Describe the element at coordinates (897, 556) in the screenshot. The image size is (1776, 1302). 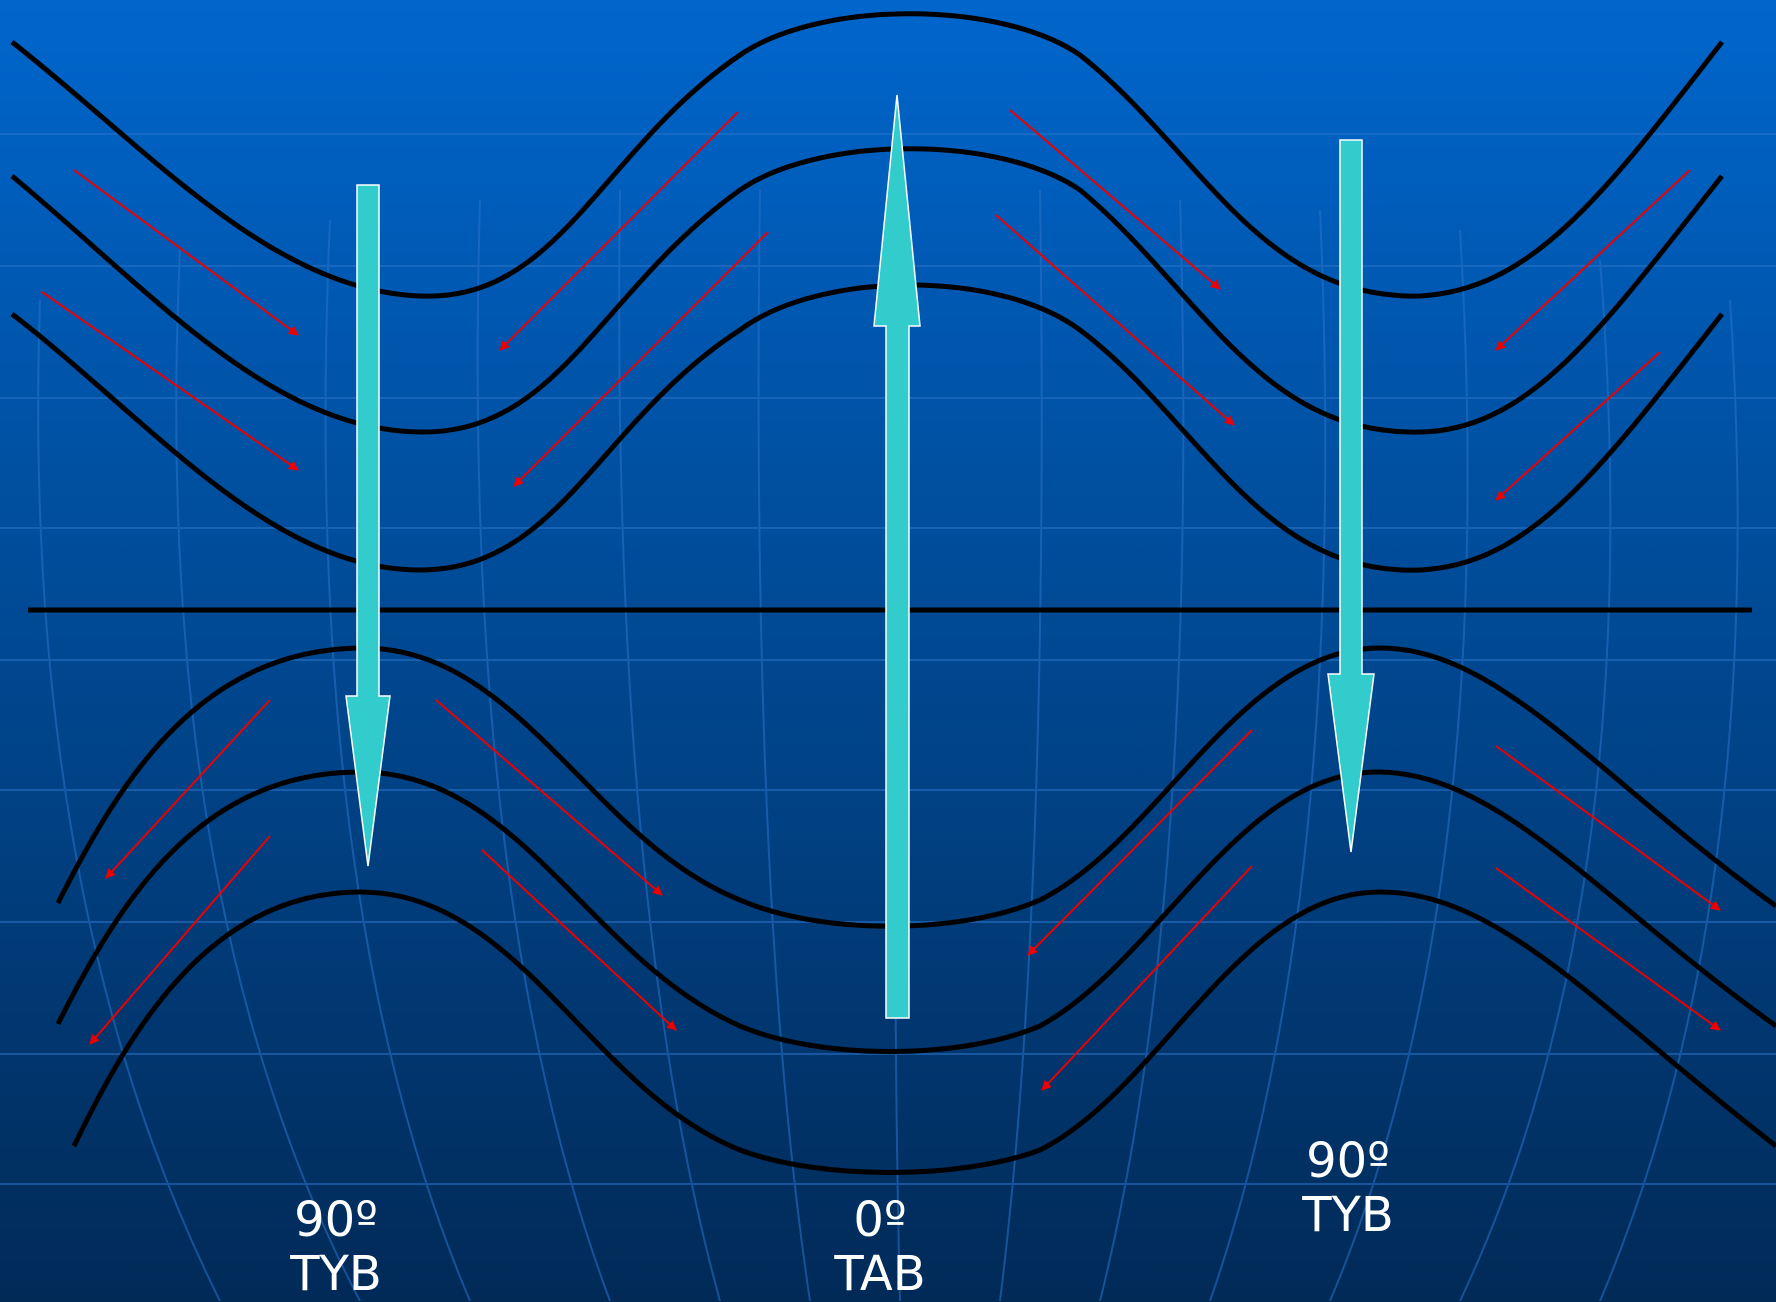
I see `center-upward-arrow` at that location.